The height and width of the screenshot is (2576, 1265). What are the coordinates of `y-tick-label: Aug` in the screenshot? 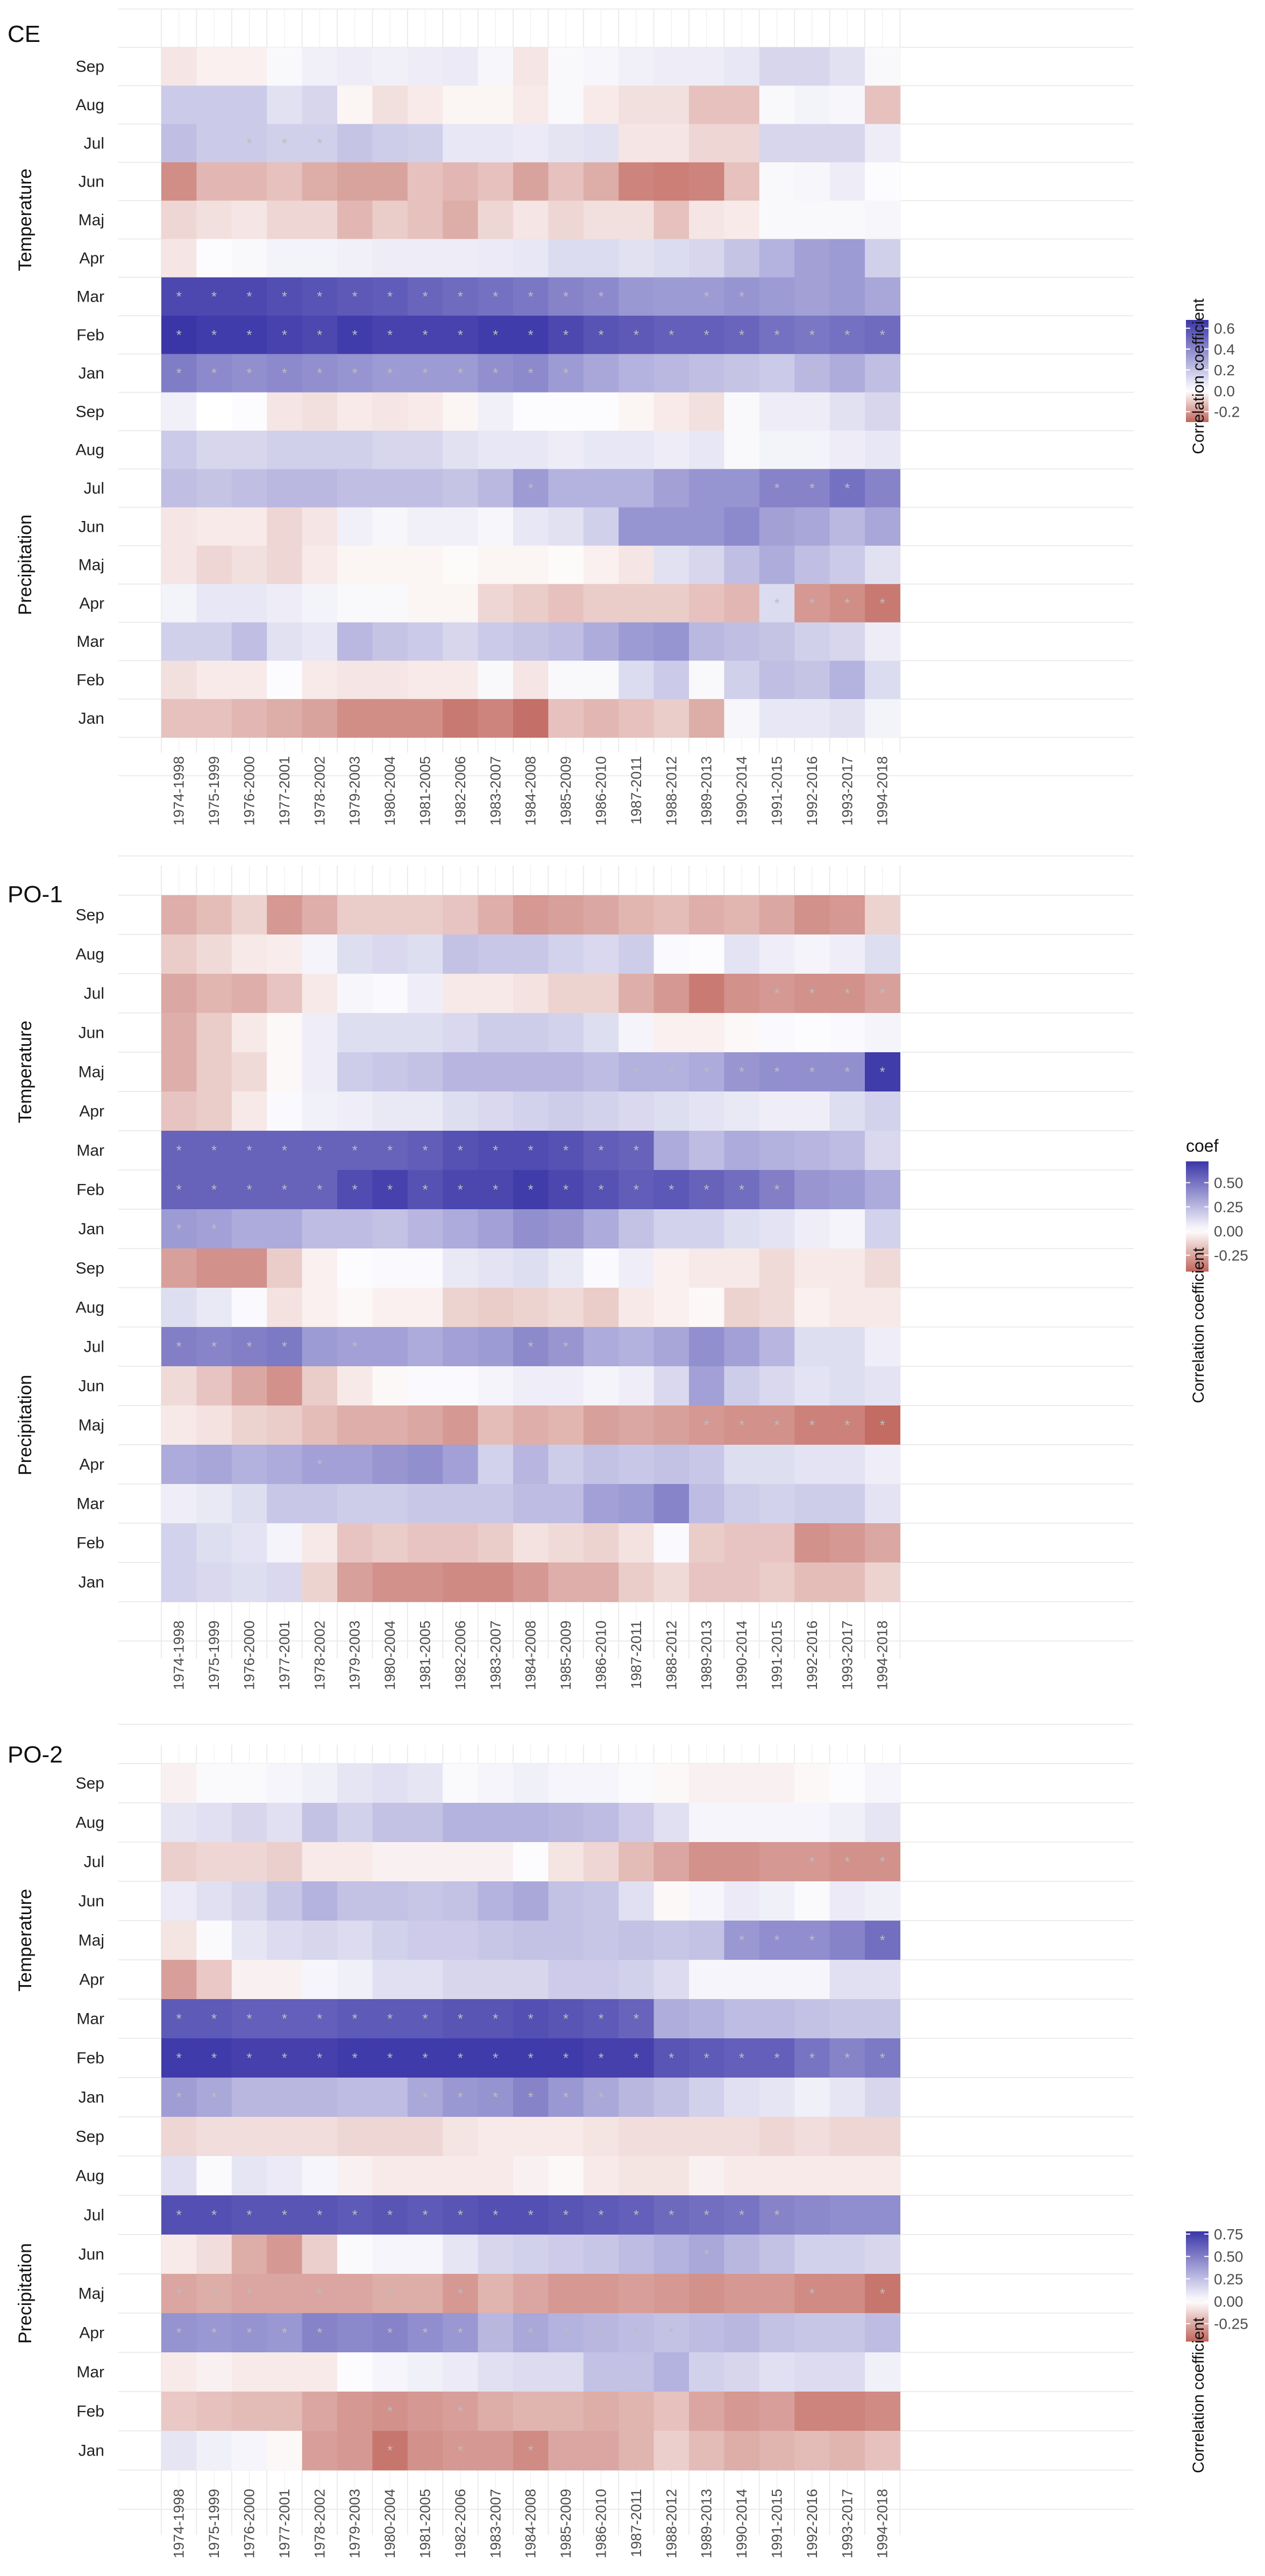 It's located at (90, 2176).